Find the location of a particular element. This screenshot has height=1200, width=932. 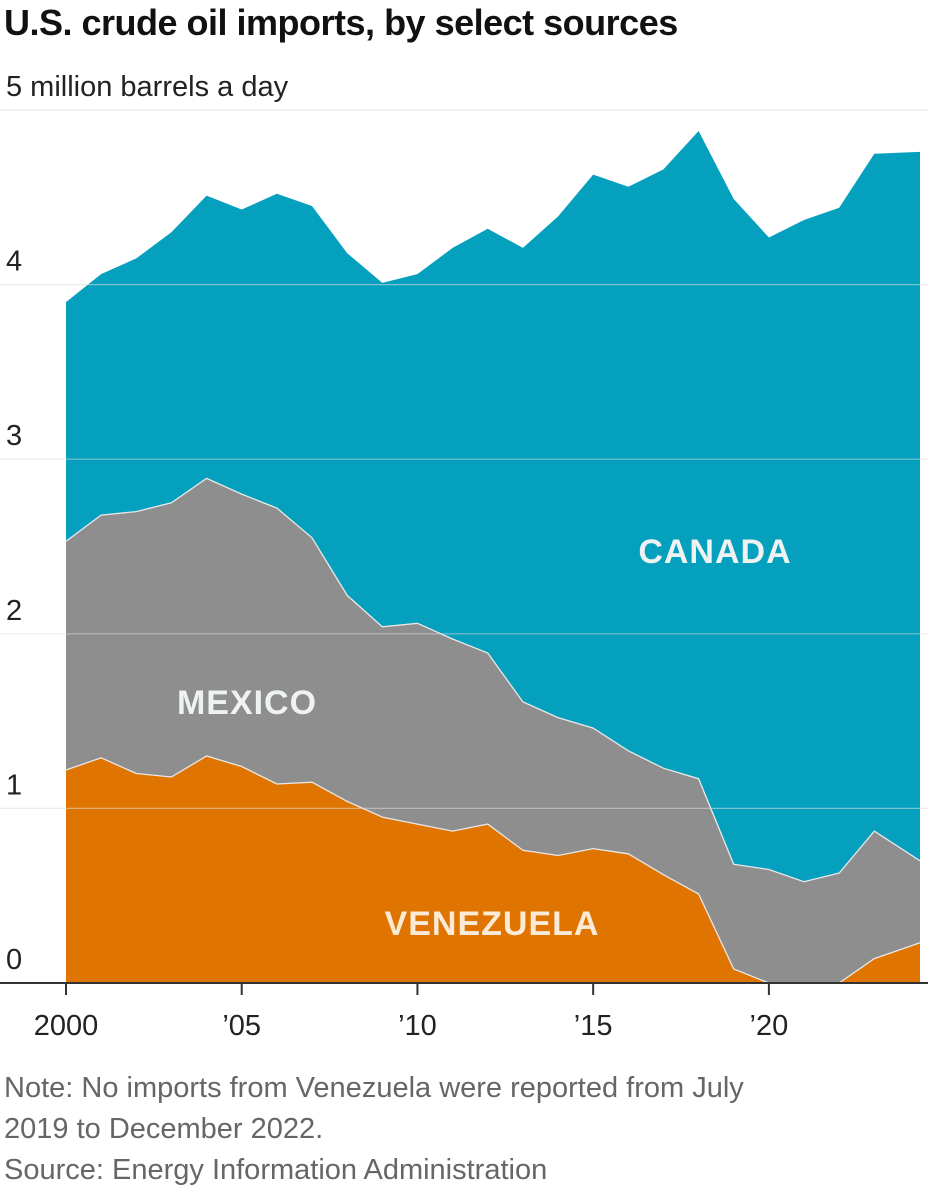

x-tick-label-2020: ’20 is located at coordinates (769, 1026).